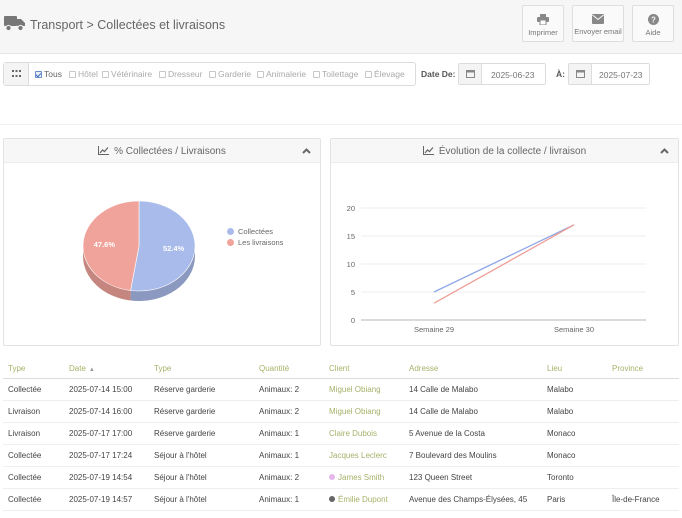  Describe the element at coordinates (560, 389) in the screenshot. I see `cell-city-text: Malabo` at that location.